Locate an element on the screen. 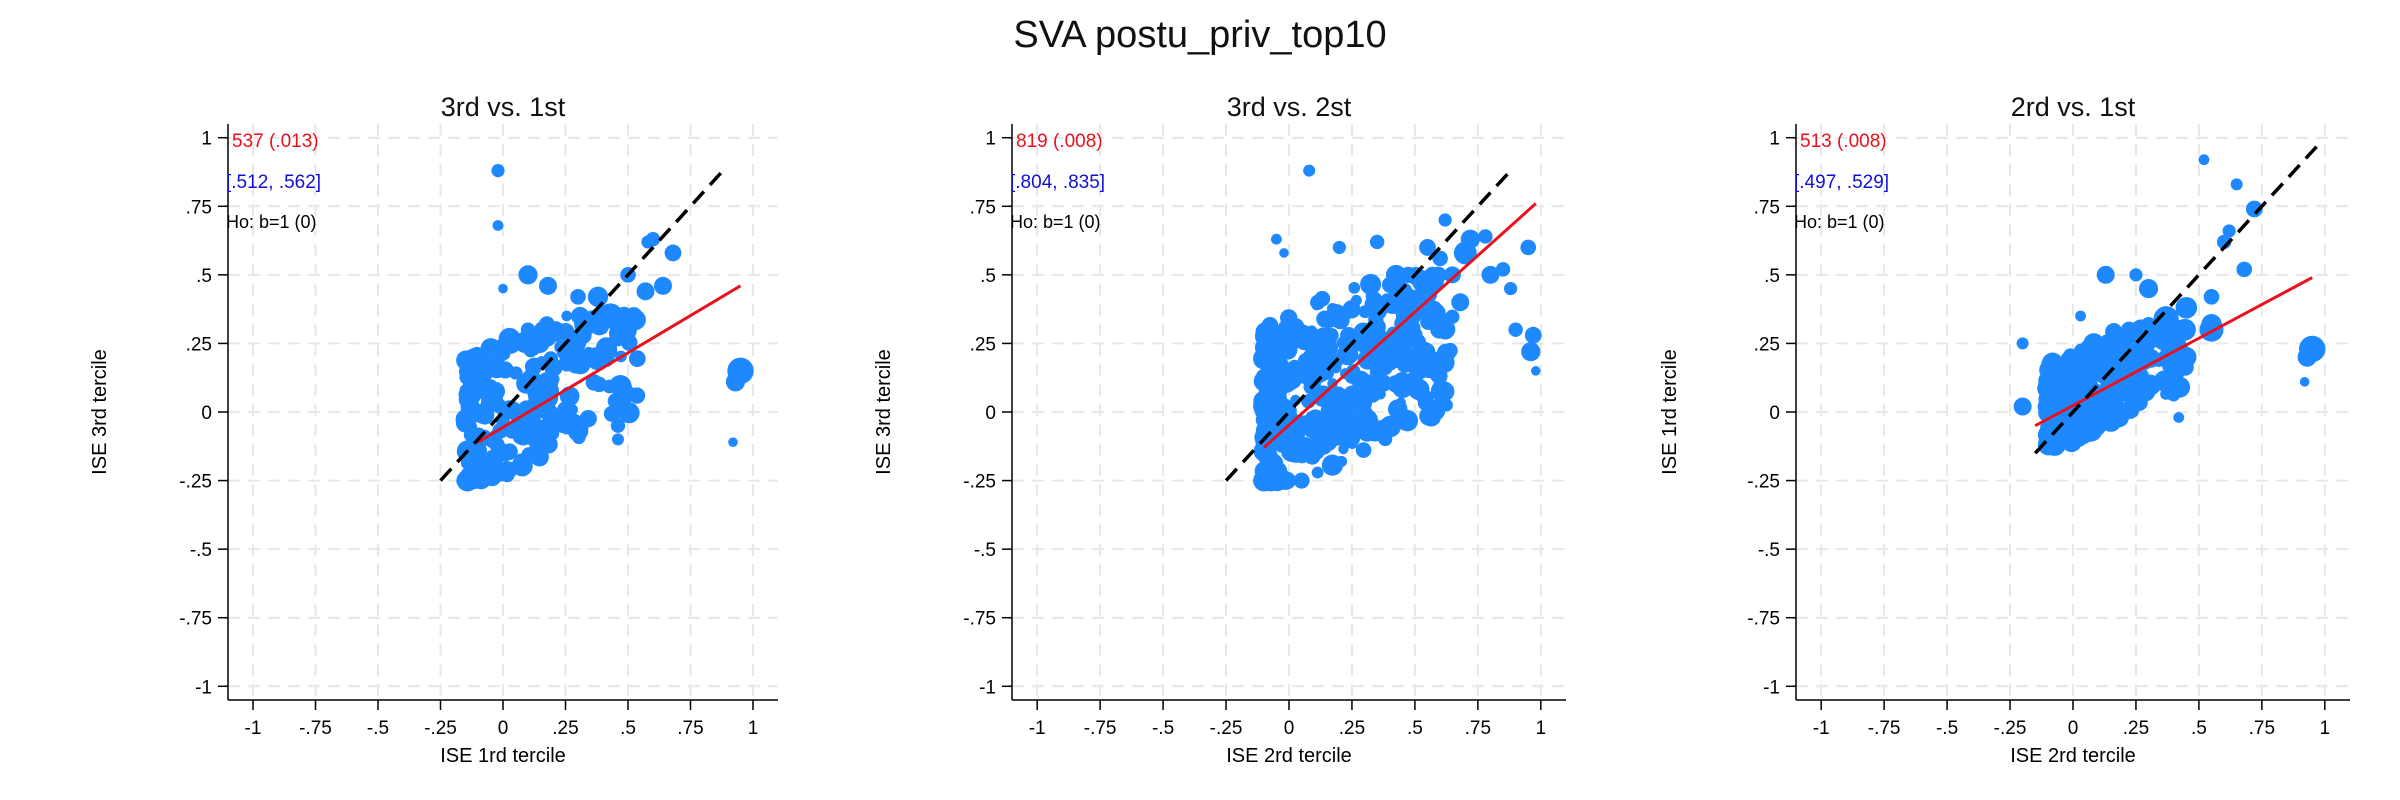 The width and height of the screenshot is (2400, 800). confidence-interval-annotation: [.497, .529] is located at coordinates (1841, 182).